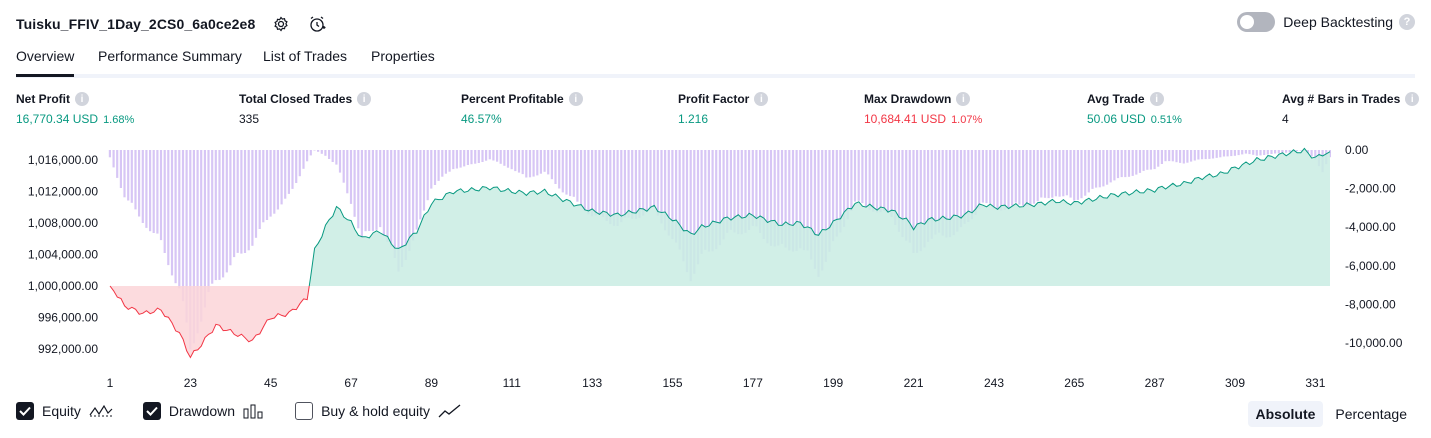 The width and height of the screenshot is (1431, 438). What do you see at coordinates (378, 411) in the screenshot?
I see `legend-buy-hold: Buy & hold equity` at bounding box center [378, 411].